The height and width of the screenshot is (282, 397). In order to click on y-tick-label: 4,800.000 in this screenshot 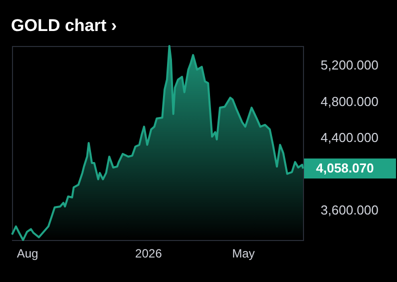, I will do `click(349, 101)`.